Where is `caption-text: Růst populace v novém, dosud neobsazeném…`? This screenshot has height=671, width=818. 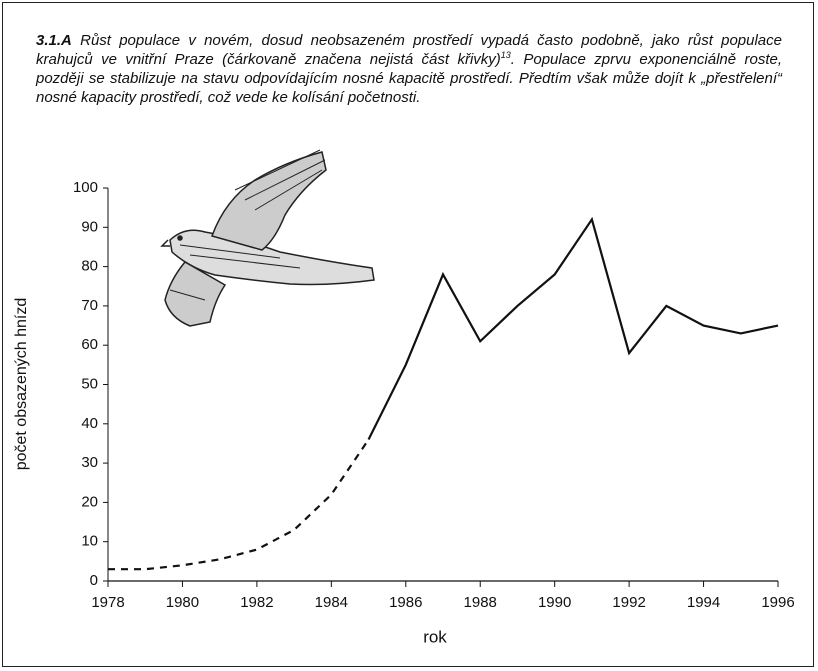 caption-text: Růst populace v novém, dosud neobsazeném… is located at coordinates (409, 50).